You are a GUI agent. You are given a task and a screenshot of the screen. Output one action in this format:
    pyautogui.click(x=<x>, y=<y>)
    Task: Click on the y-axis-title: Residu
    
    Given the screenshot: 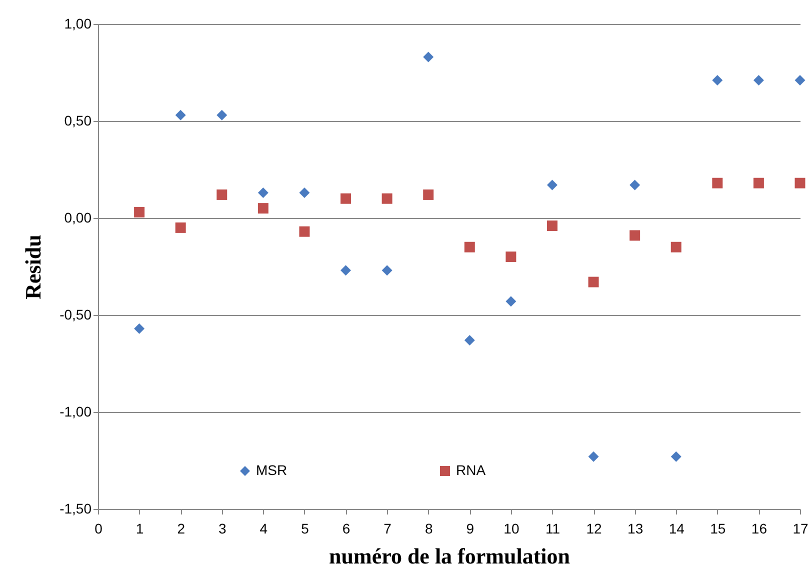 What is the action you would take?
    pyautogui.click(x=33, y=267)
    